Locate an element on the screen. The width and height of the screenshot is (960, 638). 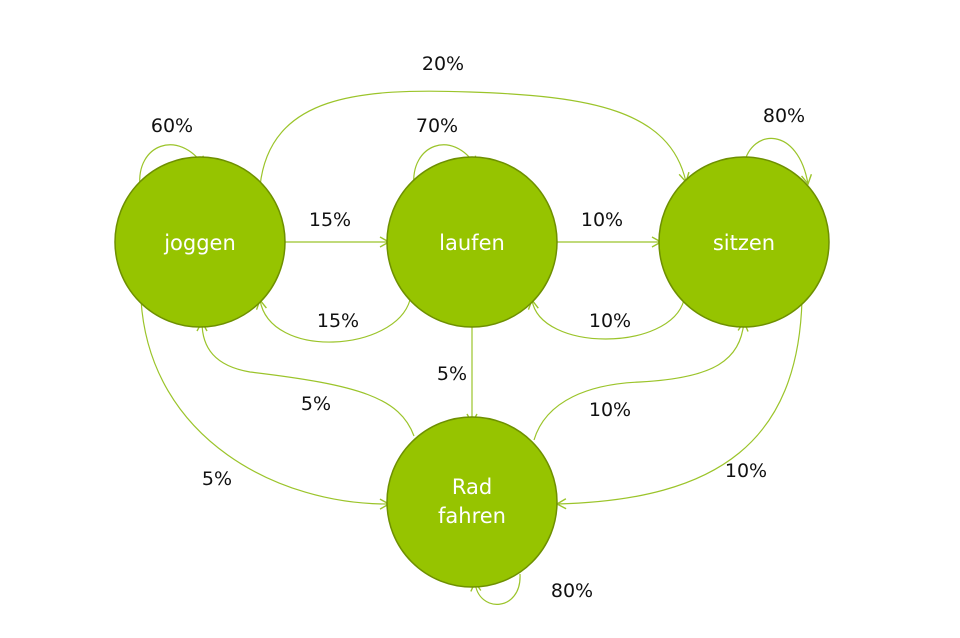
node-laufen-label: laufen is located at coordinates (472, 243).